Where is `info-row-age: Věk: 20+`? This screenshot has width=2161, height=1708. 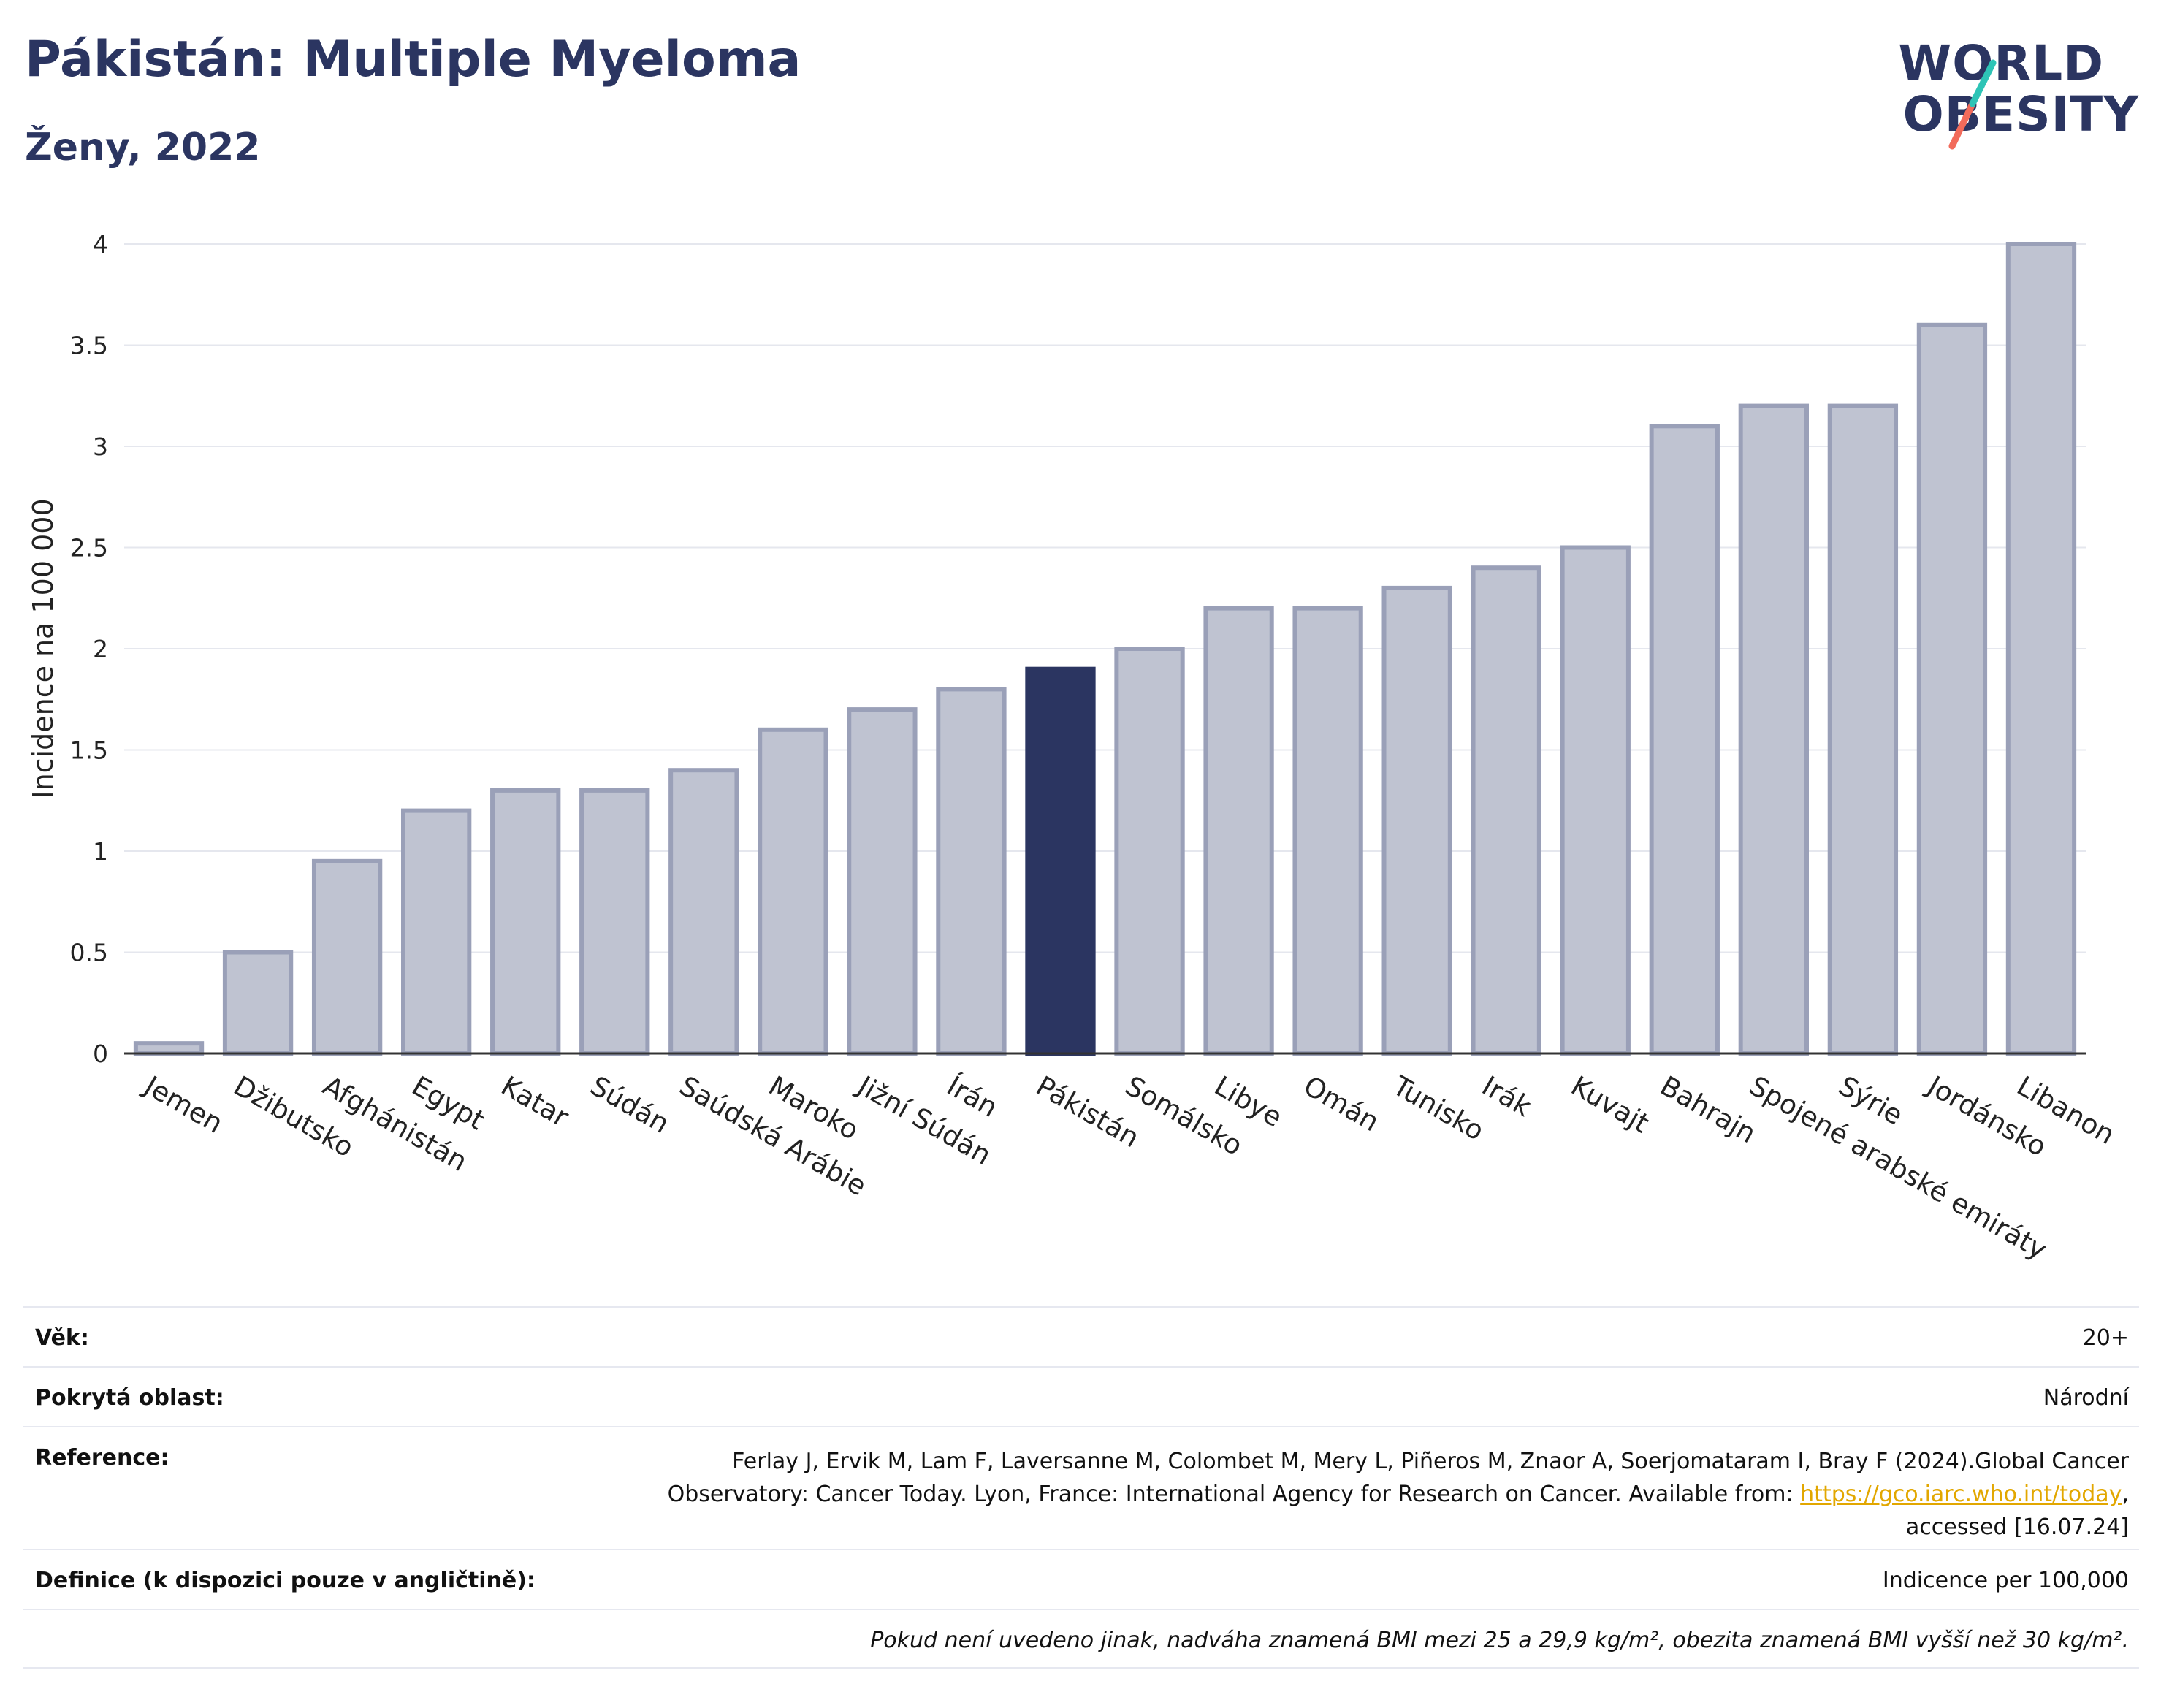
info-row-age: Věk: 20+ is located at coordinates (1081, 1336).